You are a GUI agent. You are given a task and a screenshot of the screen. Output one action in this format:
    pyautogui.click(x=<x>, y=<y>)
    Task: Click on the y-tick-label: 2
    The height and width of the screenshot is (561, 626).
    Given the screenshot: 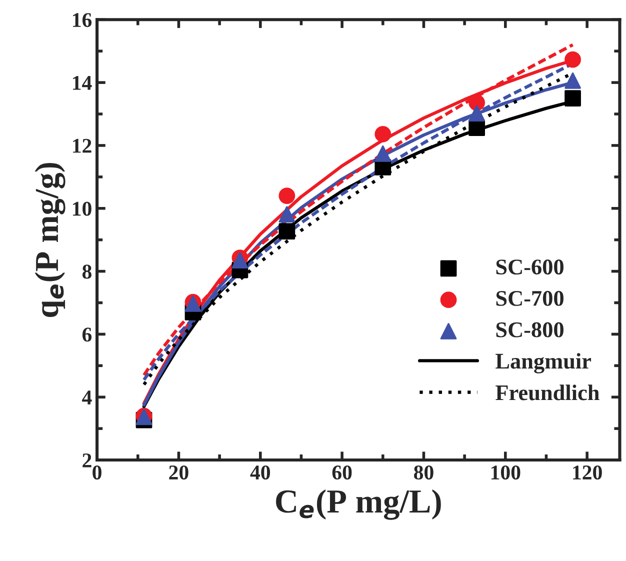 What is the action you would take?
    pyautogui.click(x=87, y=460)
    